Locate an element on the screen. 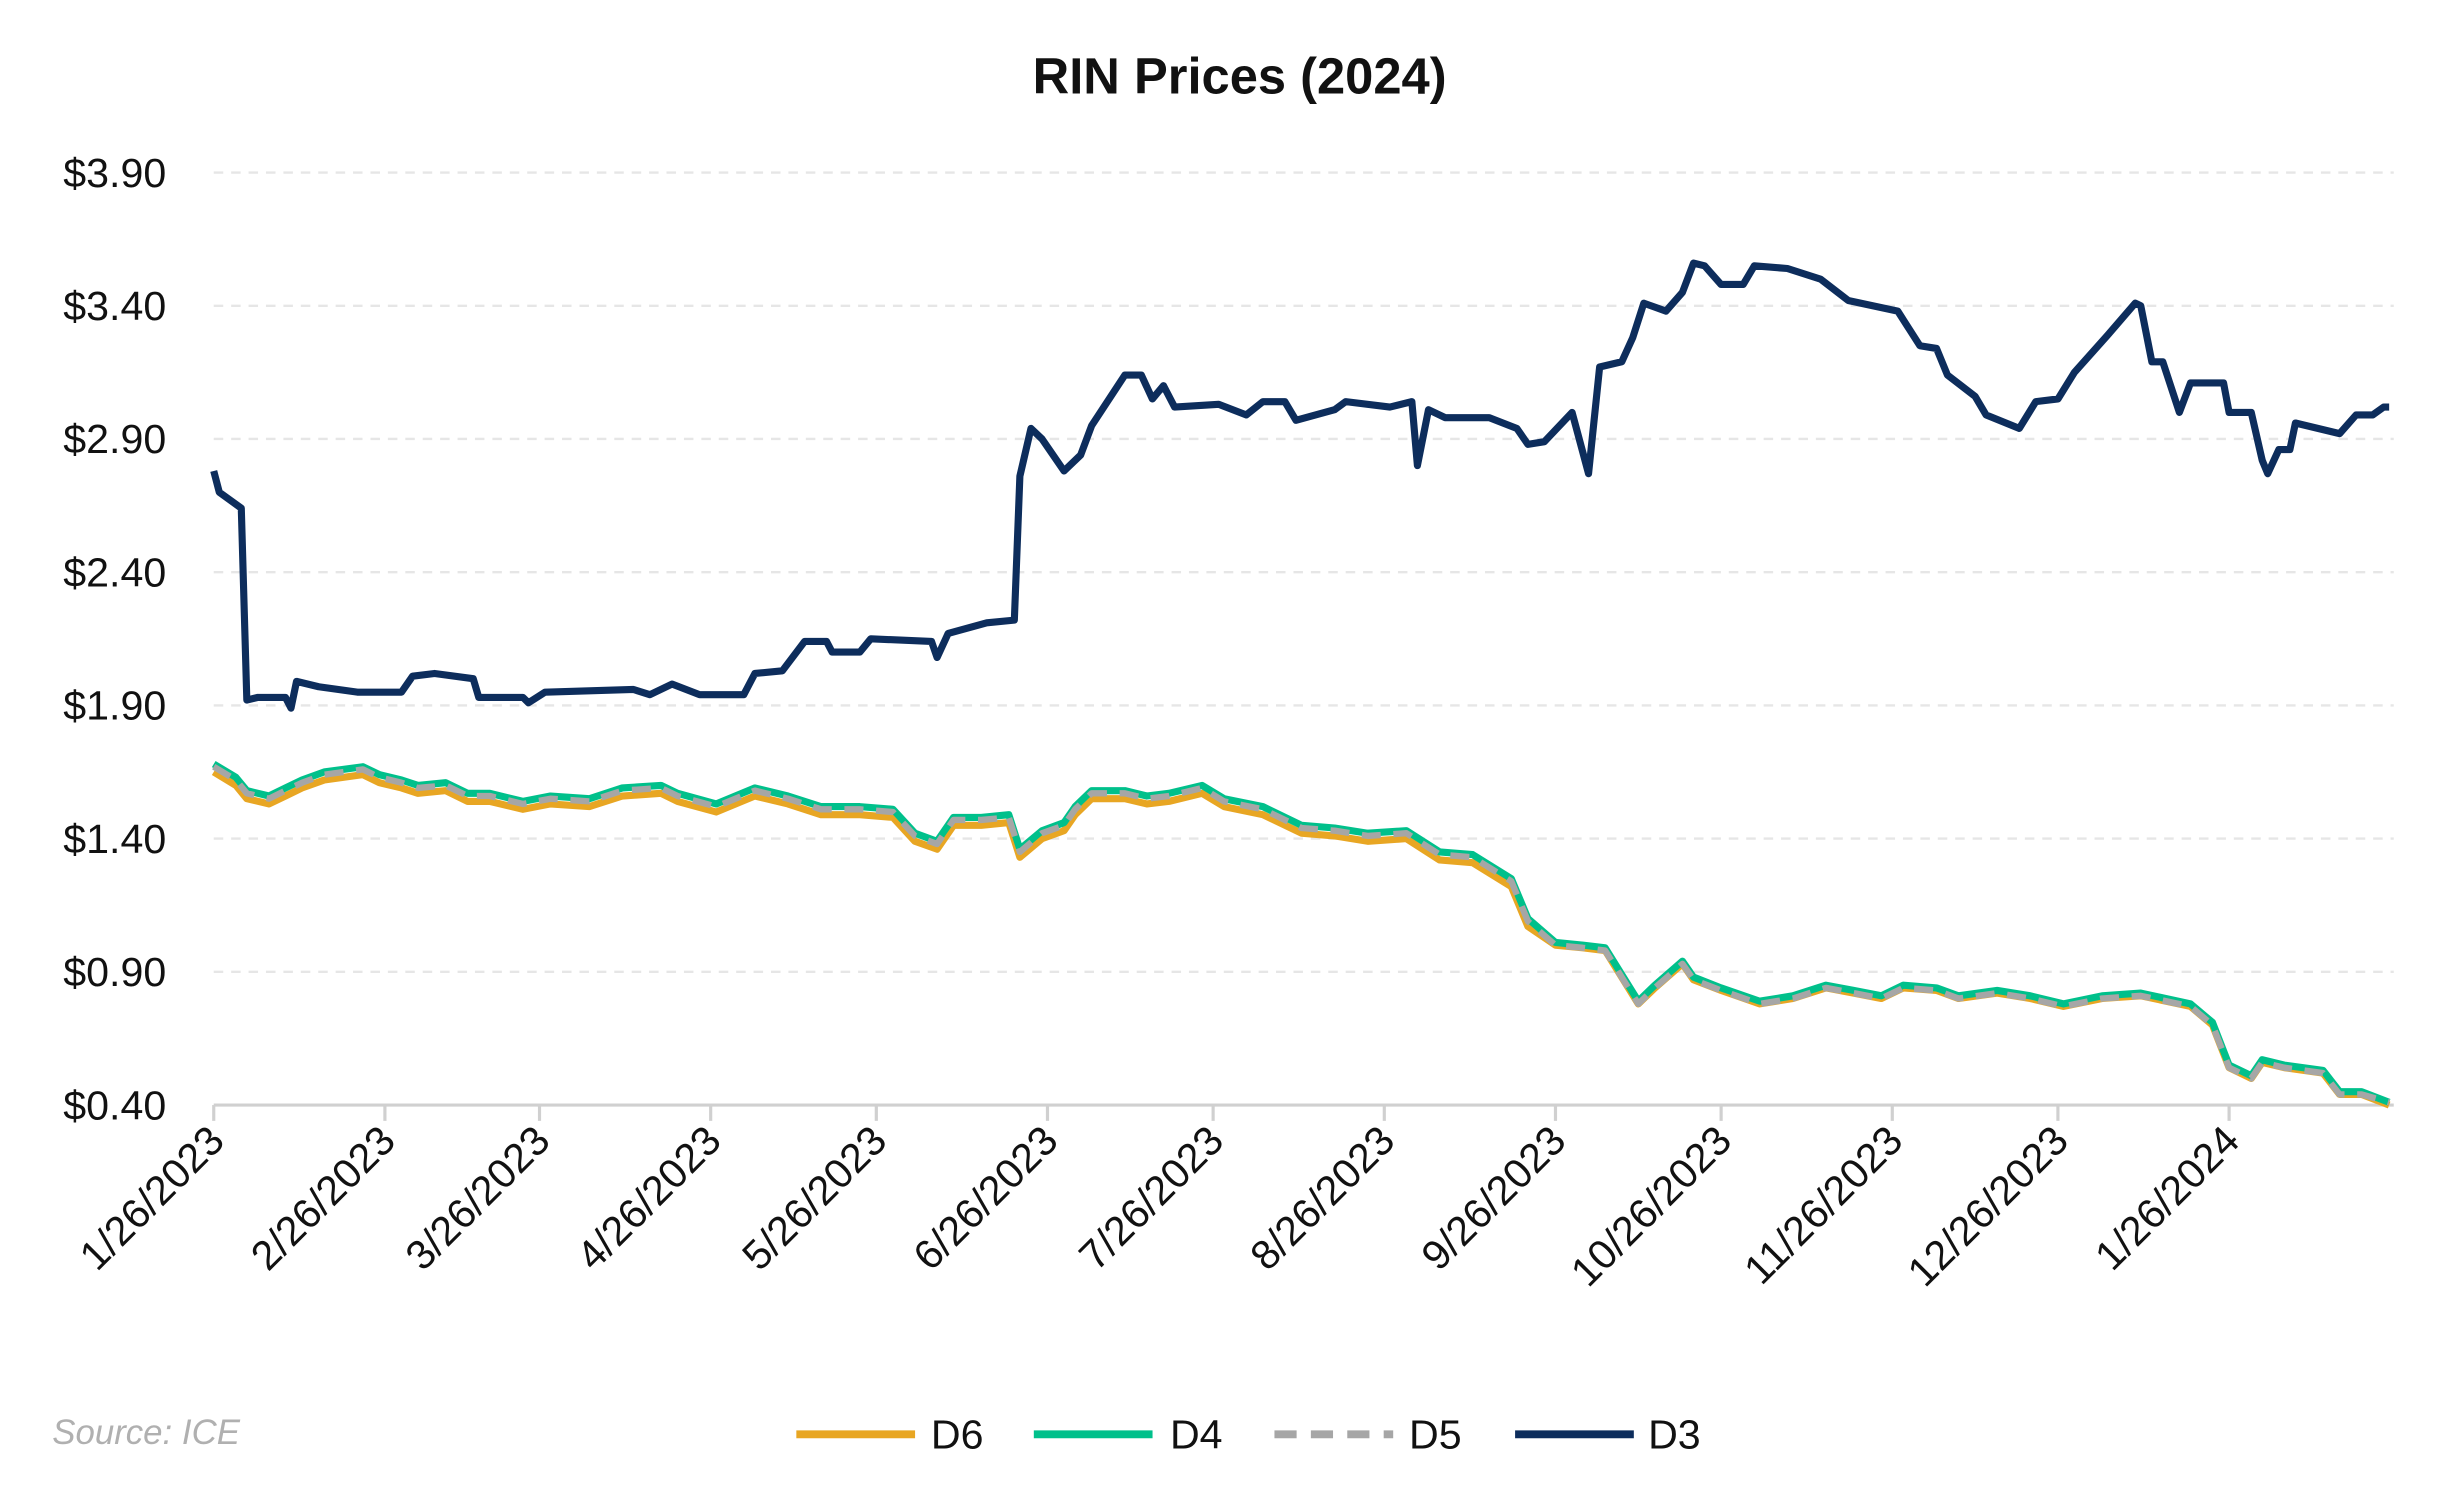  y-tick-label: $2.40 is located at coordinates (114, 572).